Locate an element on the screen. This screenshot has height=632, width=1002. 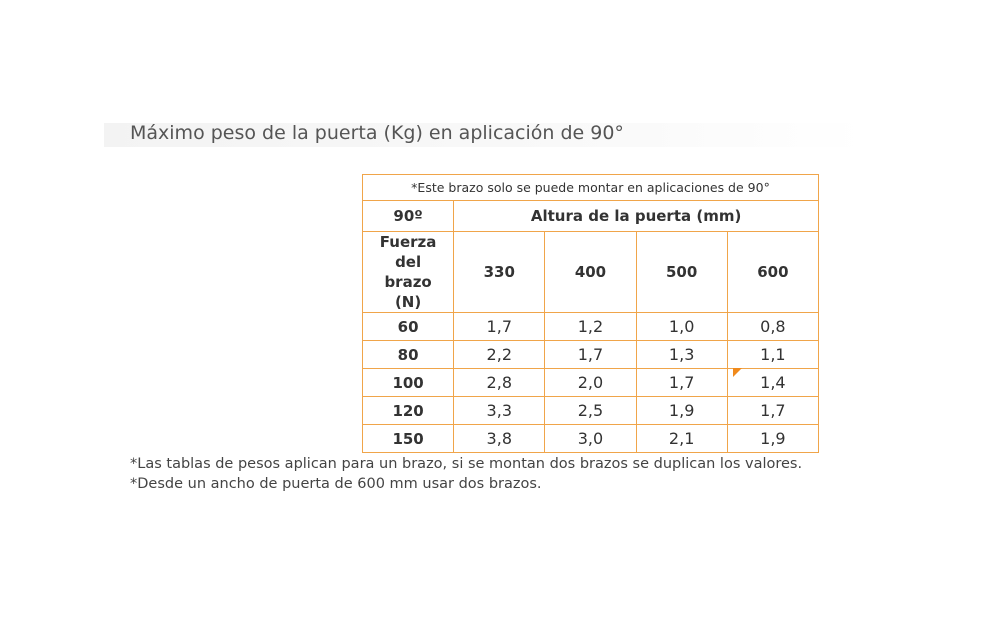
corner: 90º is located at coordinates (408, 216).